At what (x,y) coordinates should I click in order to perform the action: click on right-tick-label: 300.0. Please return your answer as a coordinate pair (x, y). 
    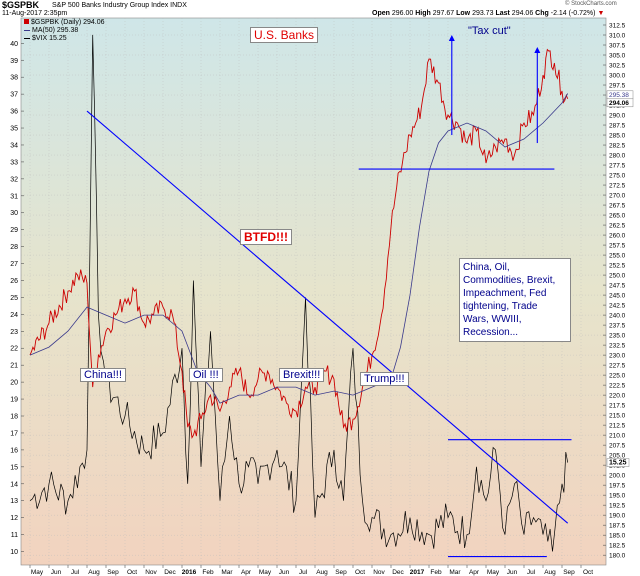
    Looking at the image, I should click on (617, 76).